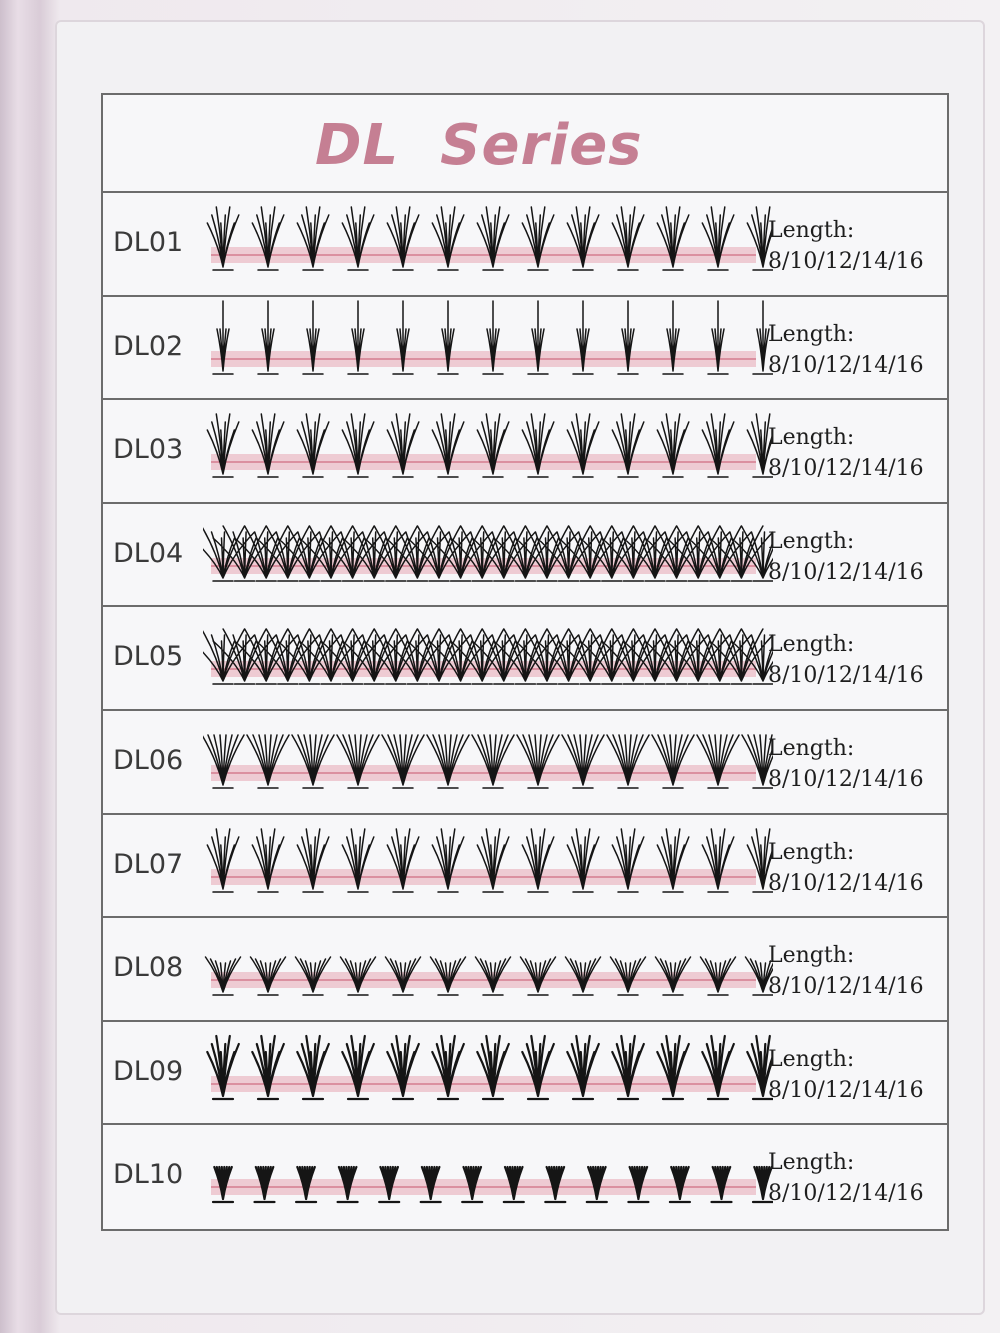 The width and height of the screenshot is (1000, 1333). Describe the element at coordinates (148, 242) in the screenshot. I see `style-code: DL01` at that location.